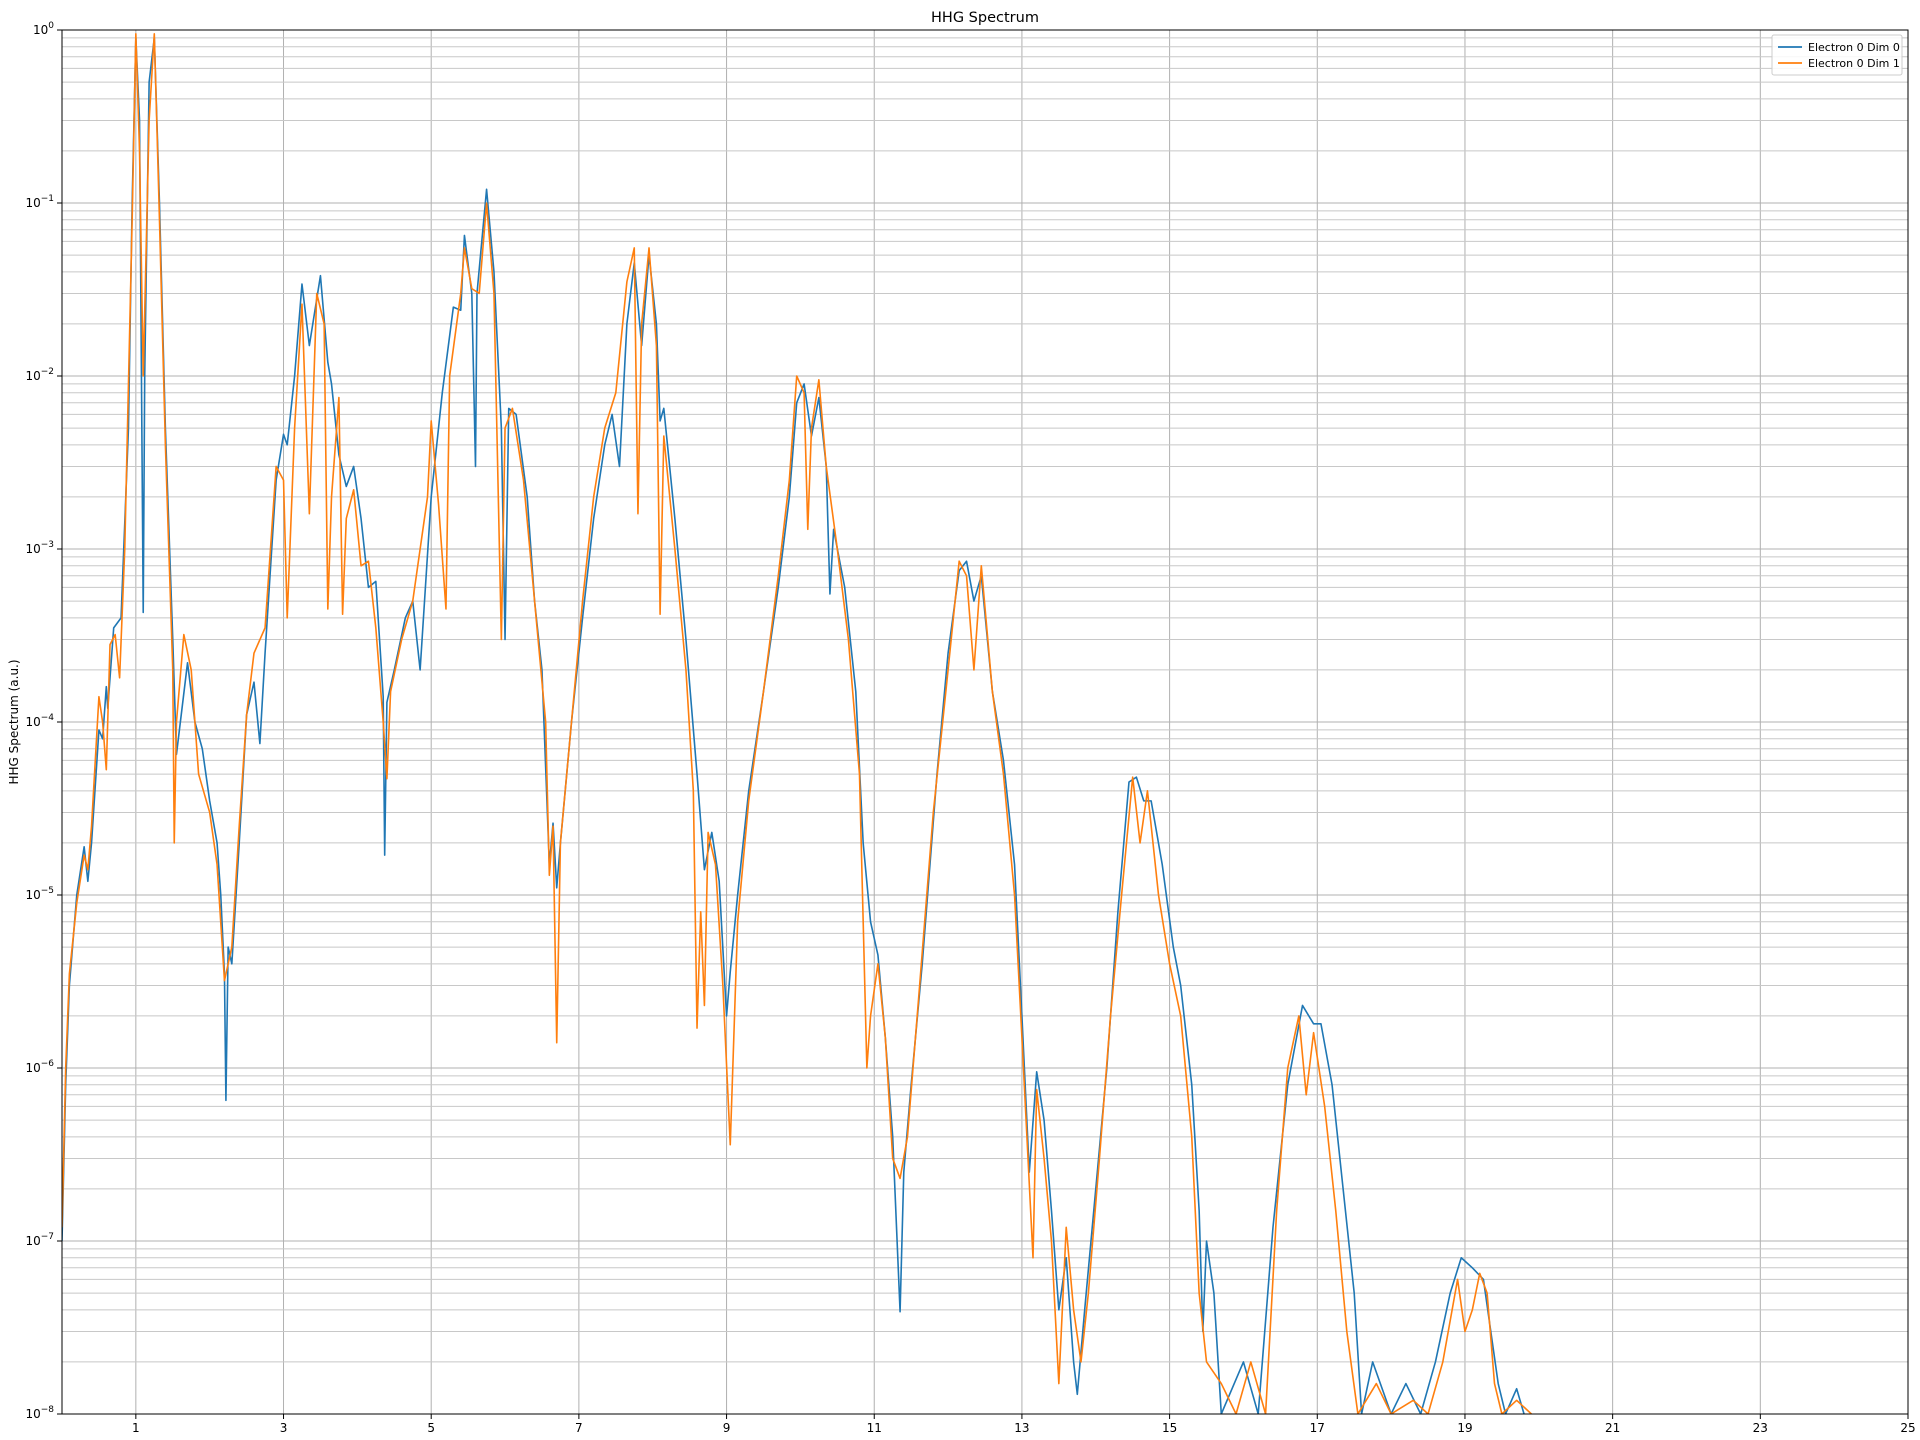 This screenshot has width=1920, height=1440. What do you see at coordinates (39, 202) in the screenshot?
I see `y-tick-label: 10⁻¹` at bounding box center [39, 202].